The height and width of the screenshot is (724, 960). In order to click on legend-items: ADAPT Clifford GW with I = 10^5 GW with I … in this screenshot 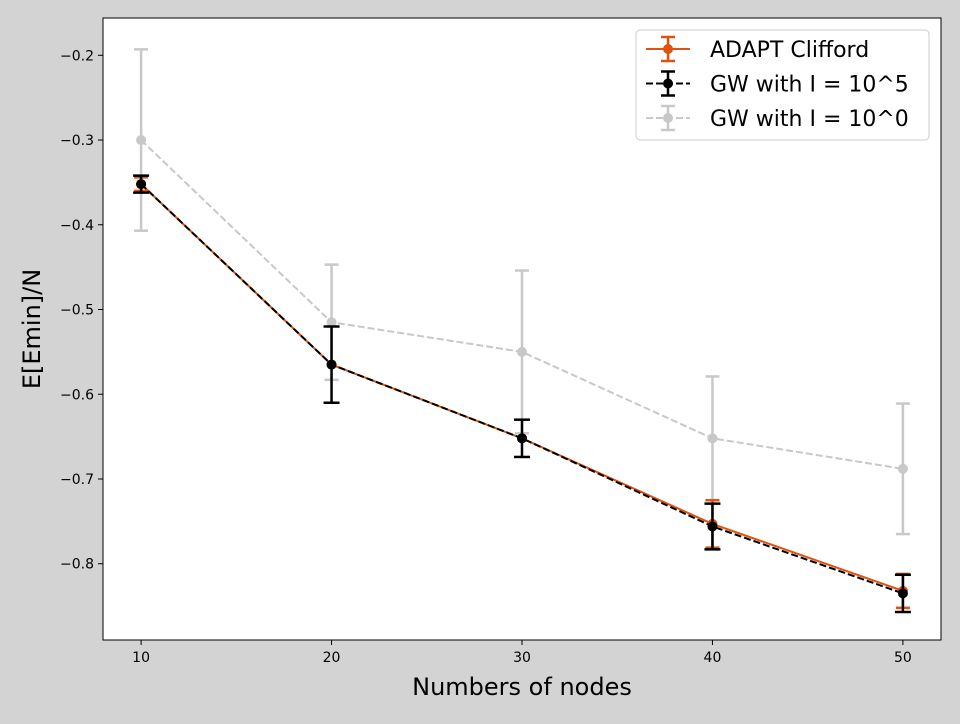, I will do `click(777, 83)`.